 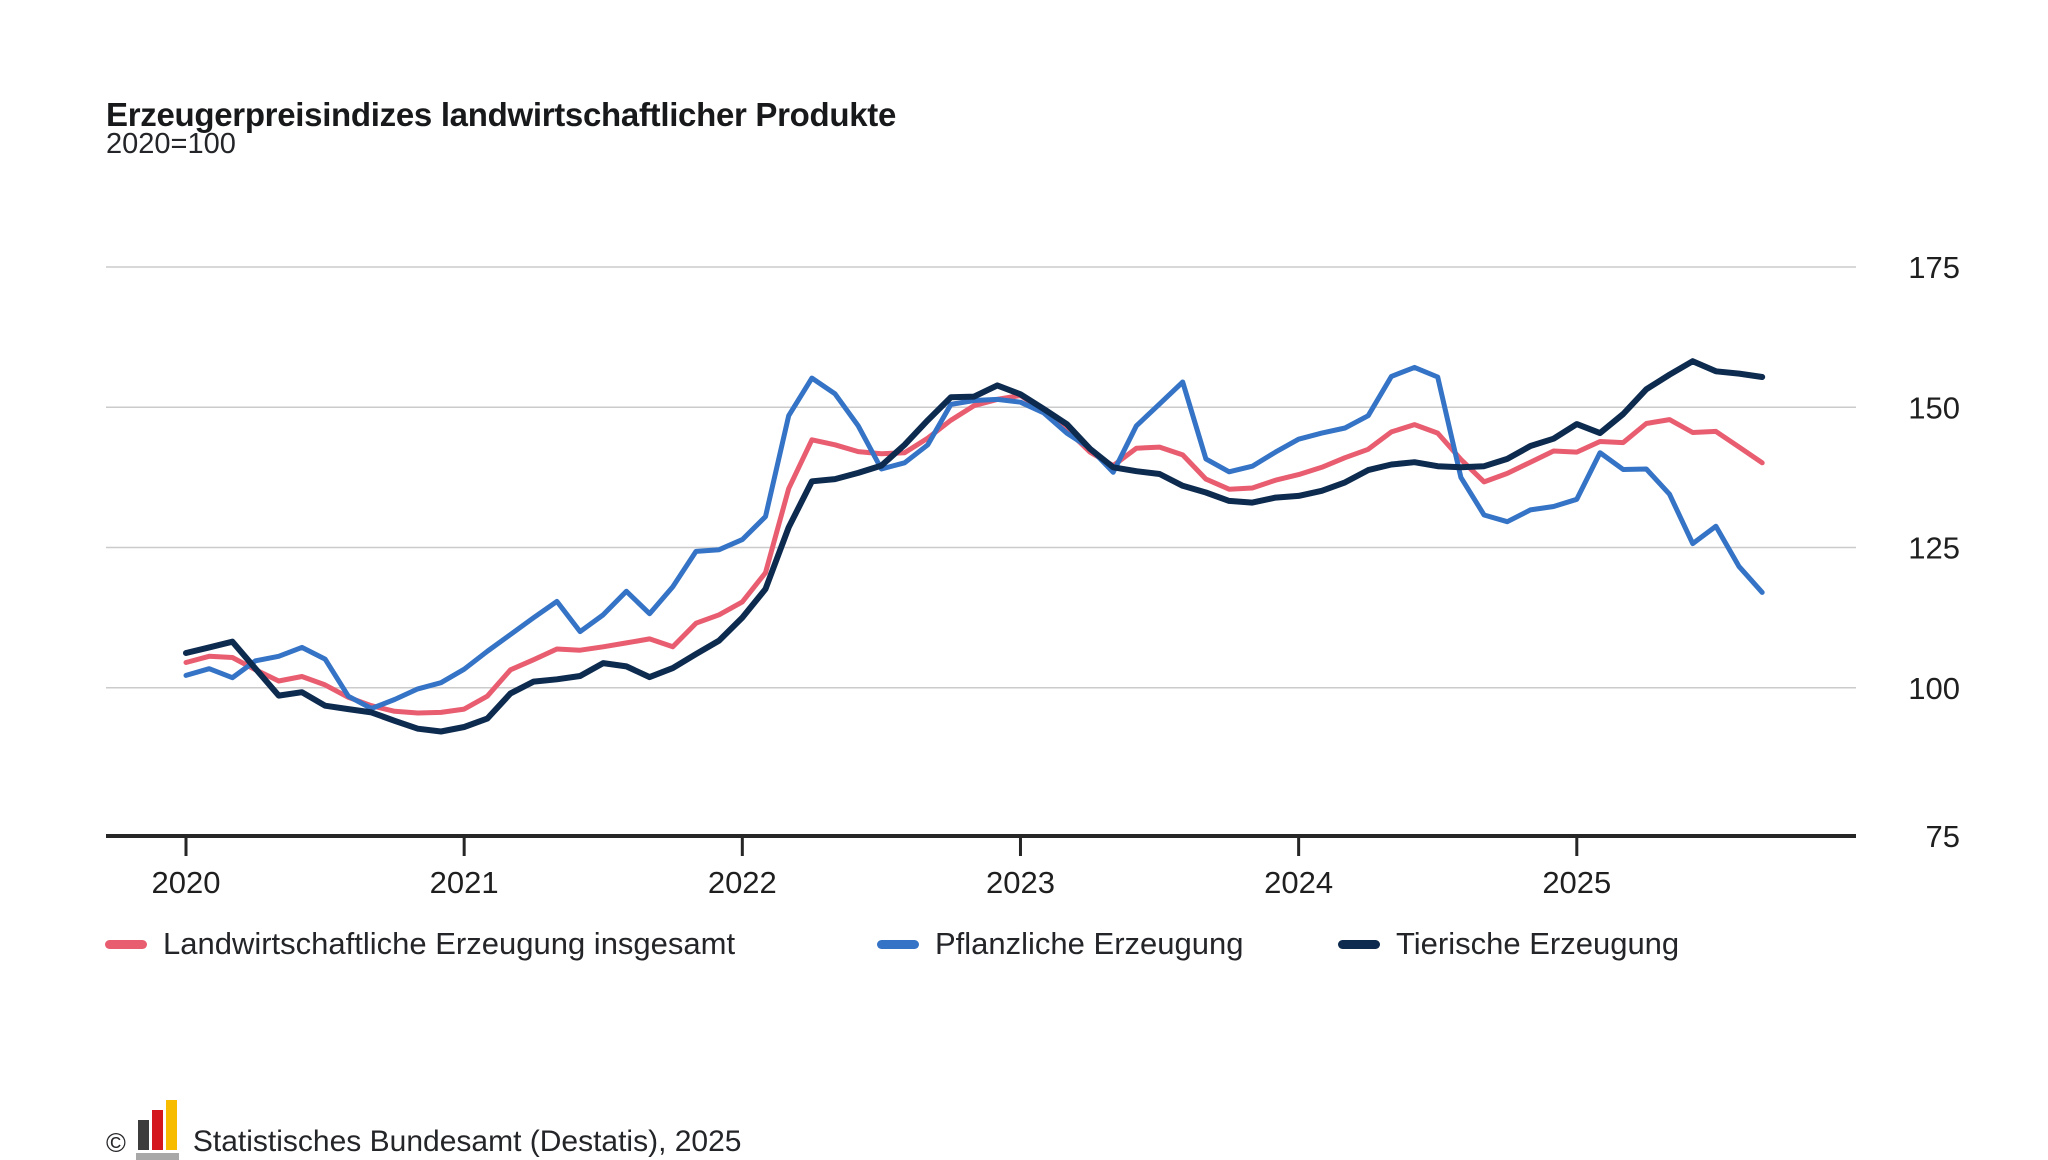 I want to click on legend-label-total: Landwirtschaftliche Erzeugung insgesamt, so click(x=449, y=943).